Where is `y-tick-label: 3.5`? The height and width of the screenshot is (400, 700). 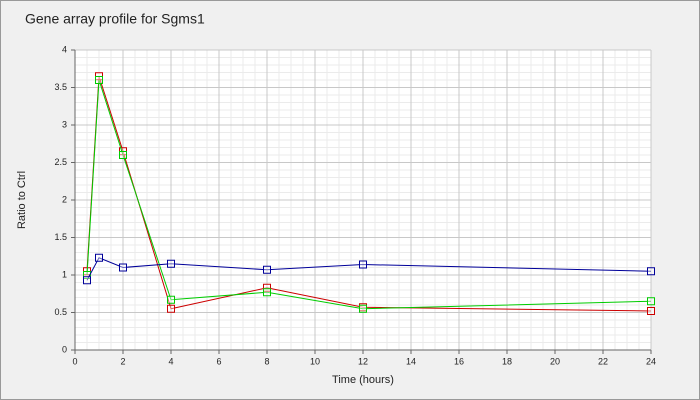
y-tick-label: 3.5 is located at coordinates (60, 87).